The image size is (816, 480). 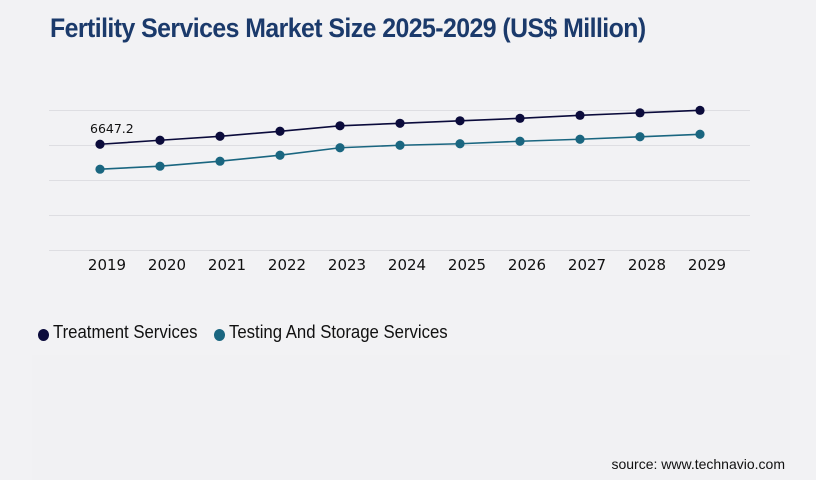 I want to click on x-tick-label: 2020, so click(x=167, y=265).